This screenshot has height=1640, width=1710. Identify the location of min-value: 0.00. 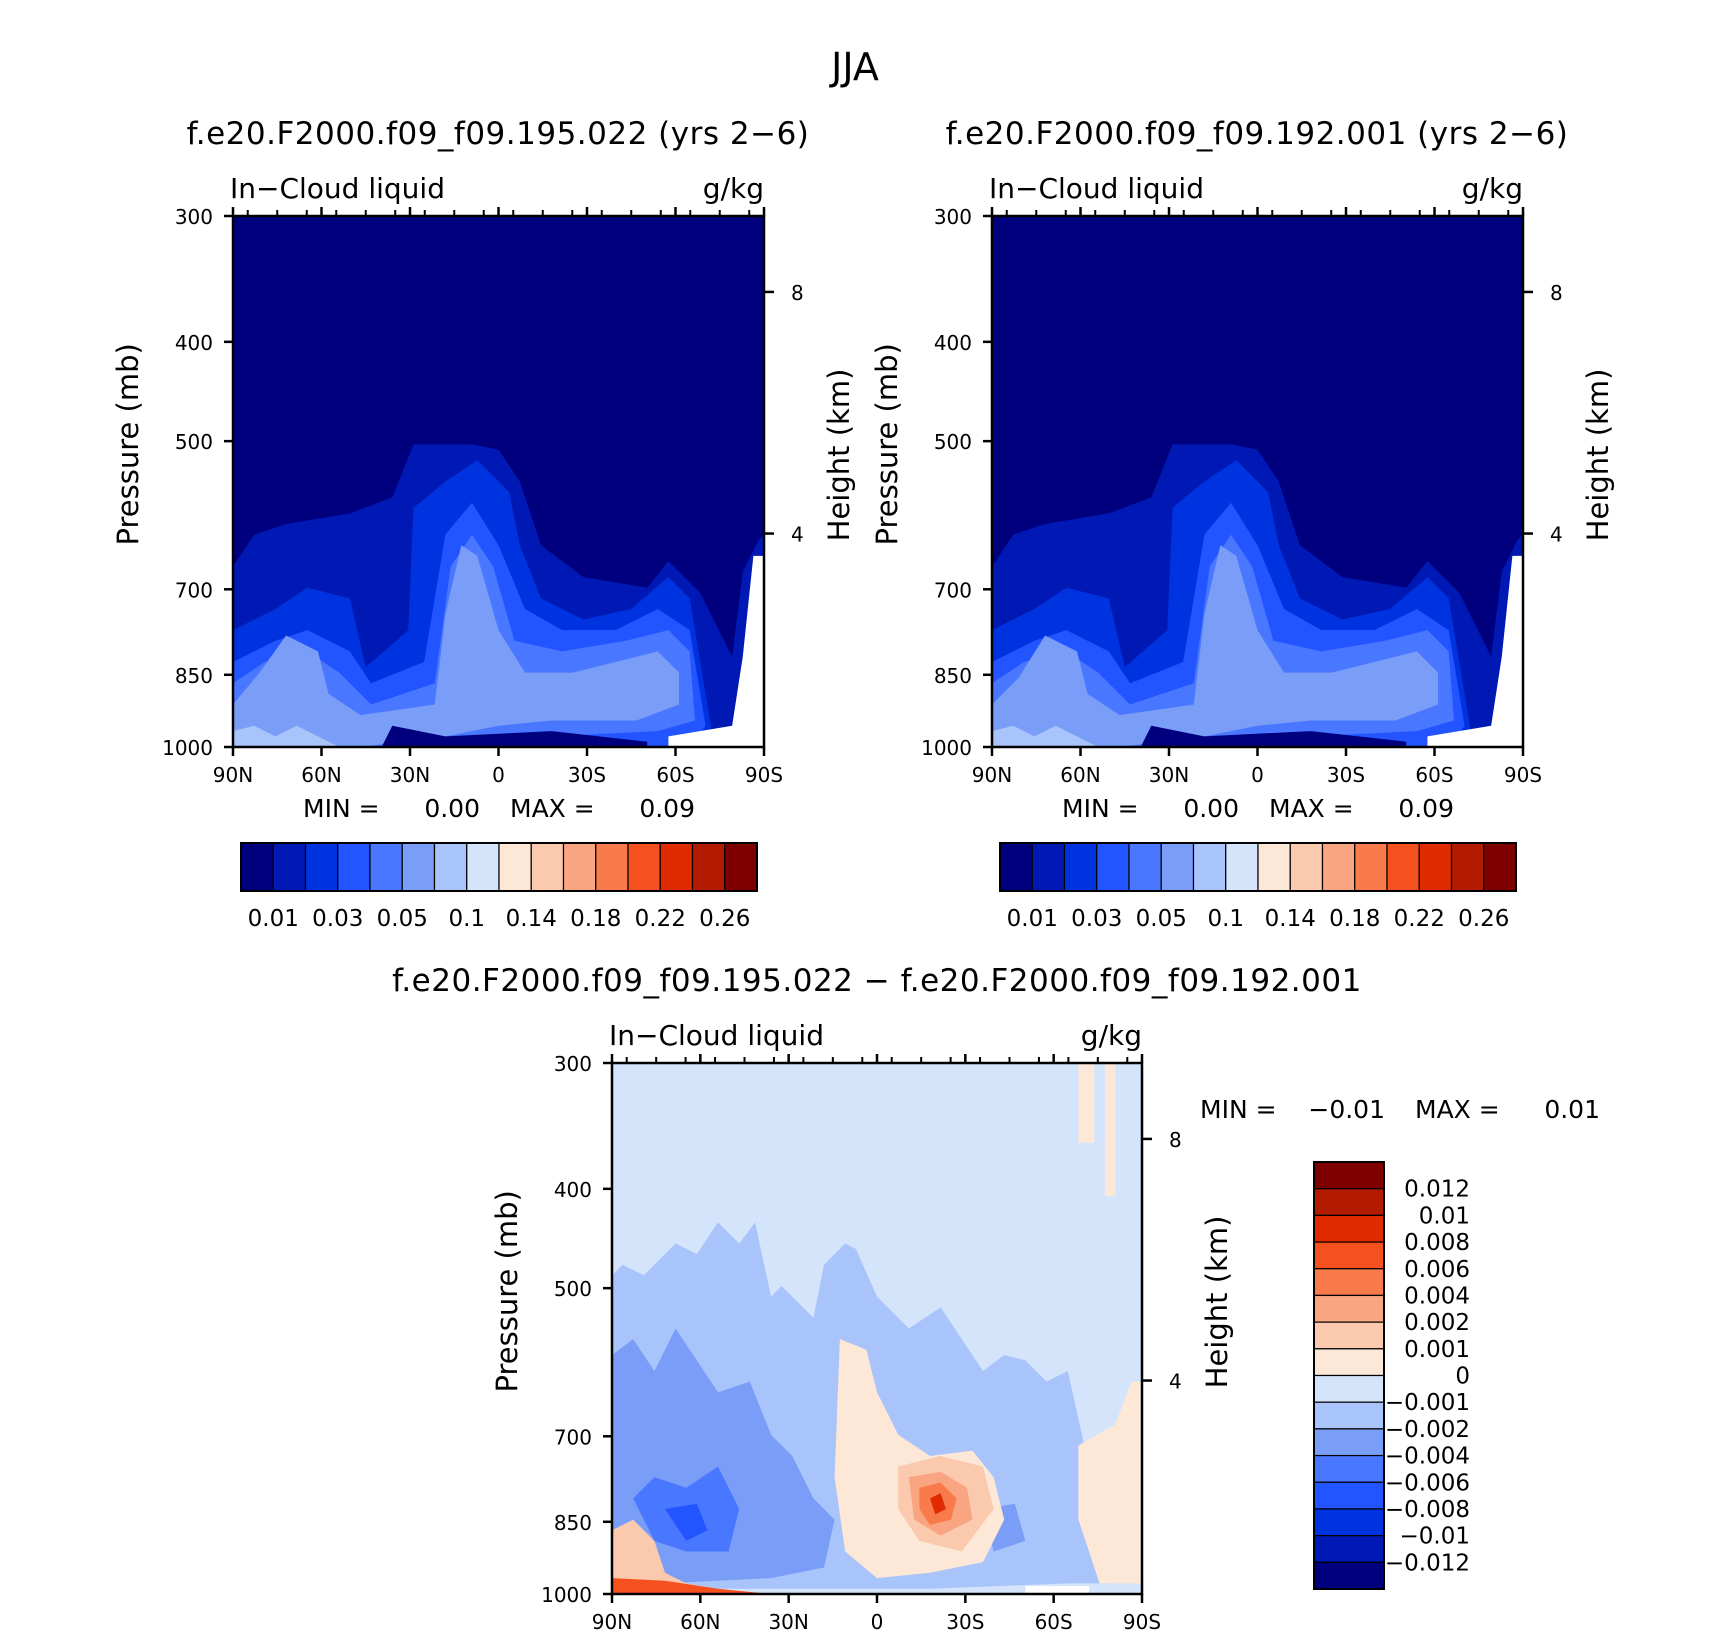
(1211, 808).